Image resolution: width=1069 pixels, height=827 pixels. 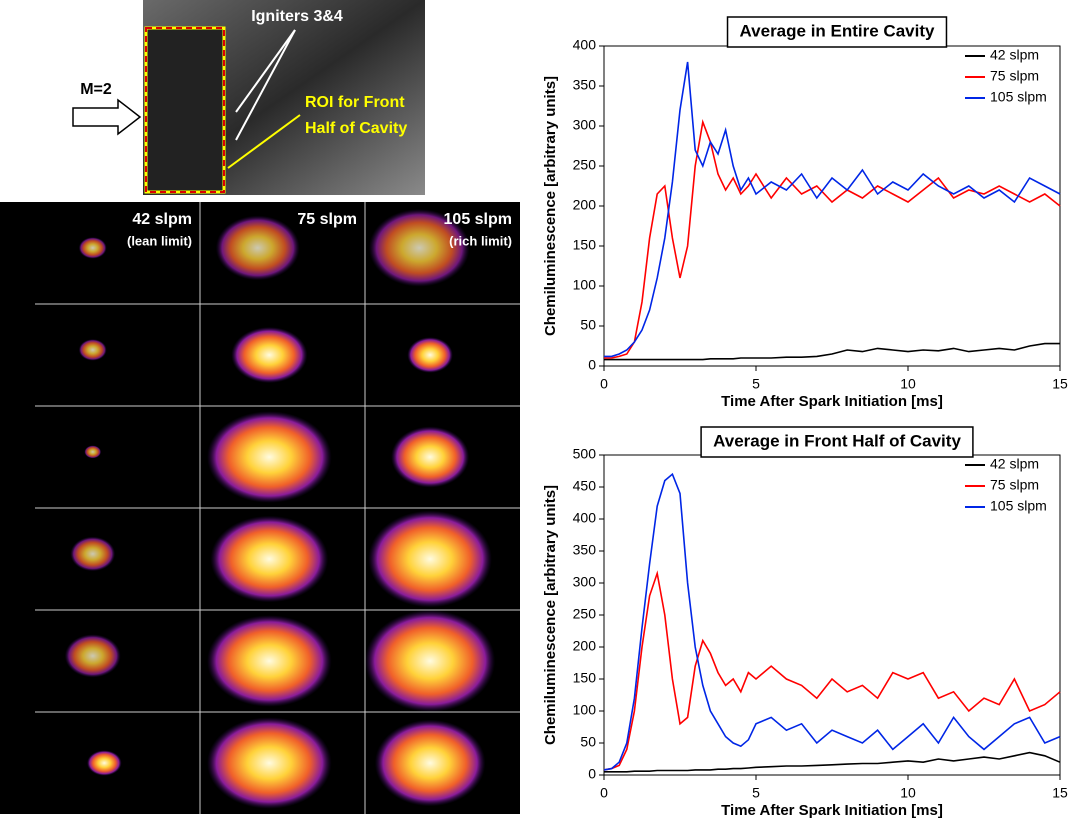 What do you see at coordinates (19, 457) in the screenshot?
I see `row-label: 1.9 ms` at bounding box center [19, 457].